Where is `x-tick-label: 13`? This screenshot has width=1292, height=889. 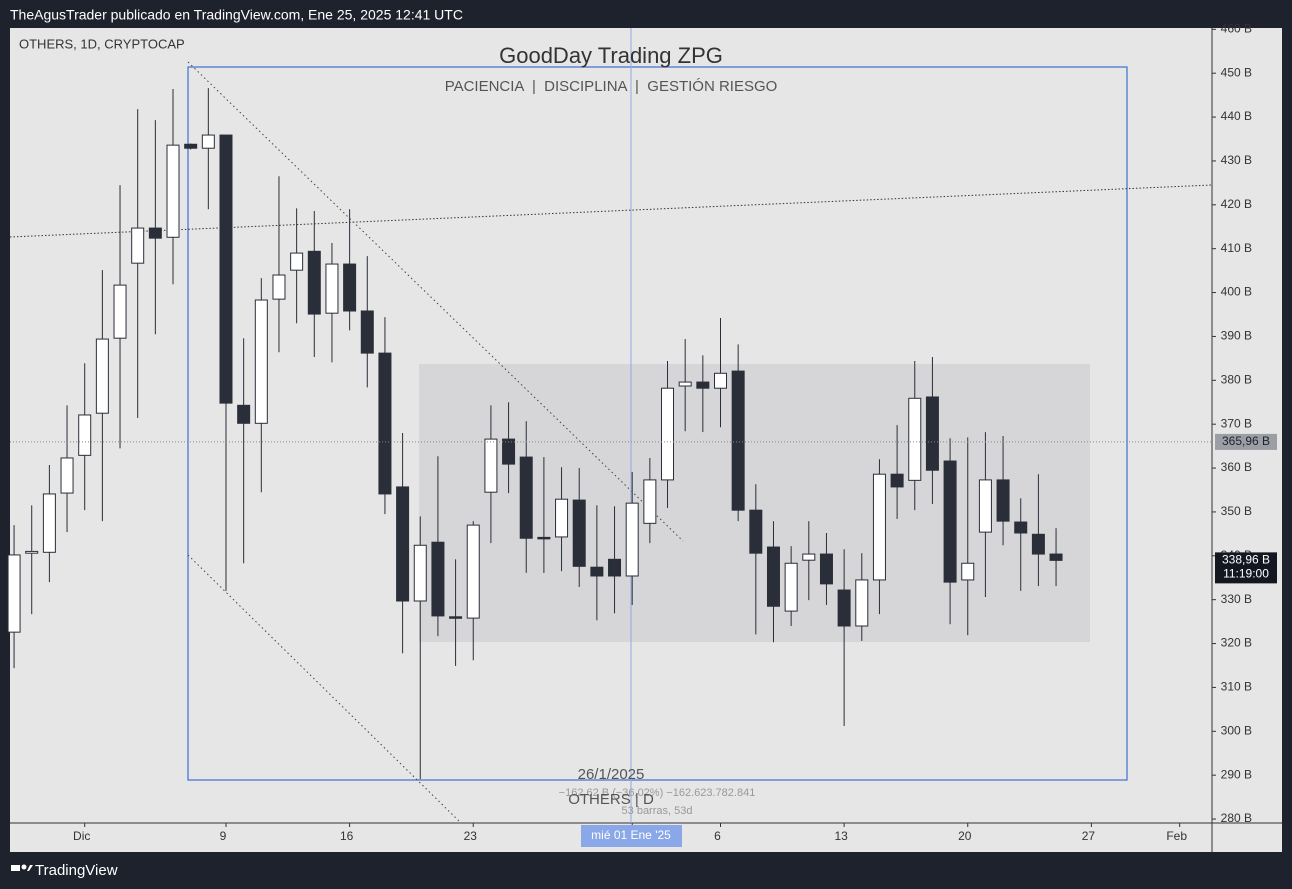 x-tick-label: 13 is located at coordinates (841, 836).